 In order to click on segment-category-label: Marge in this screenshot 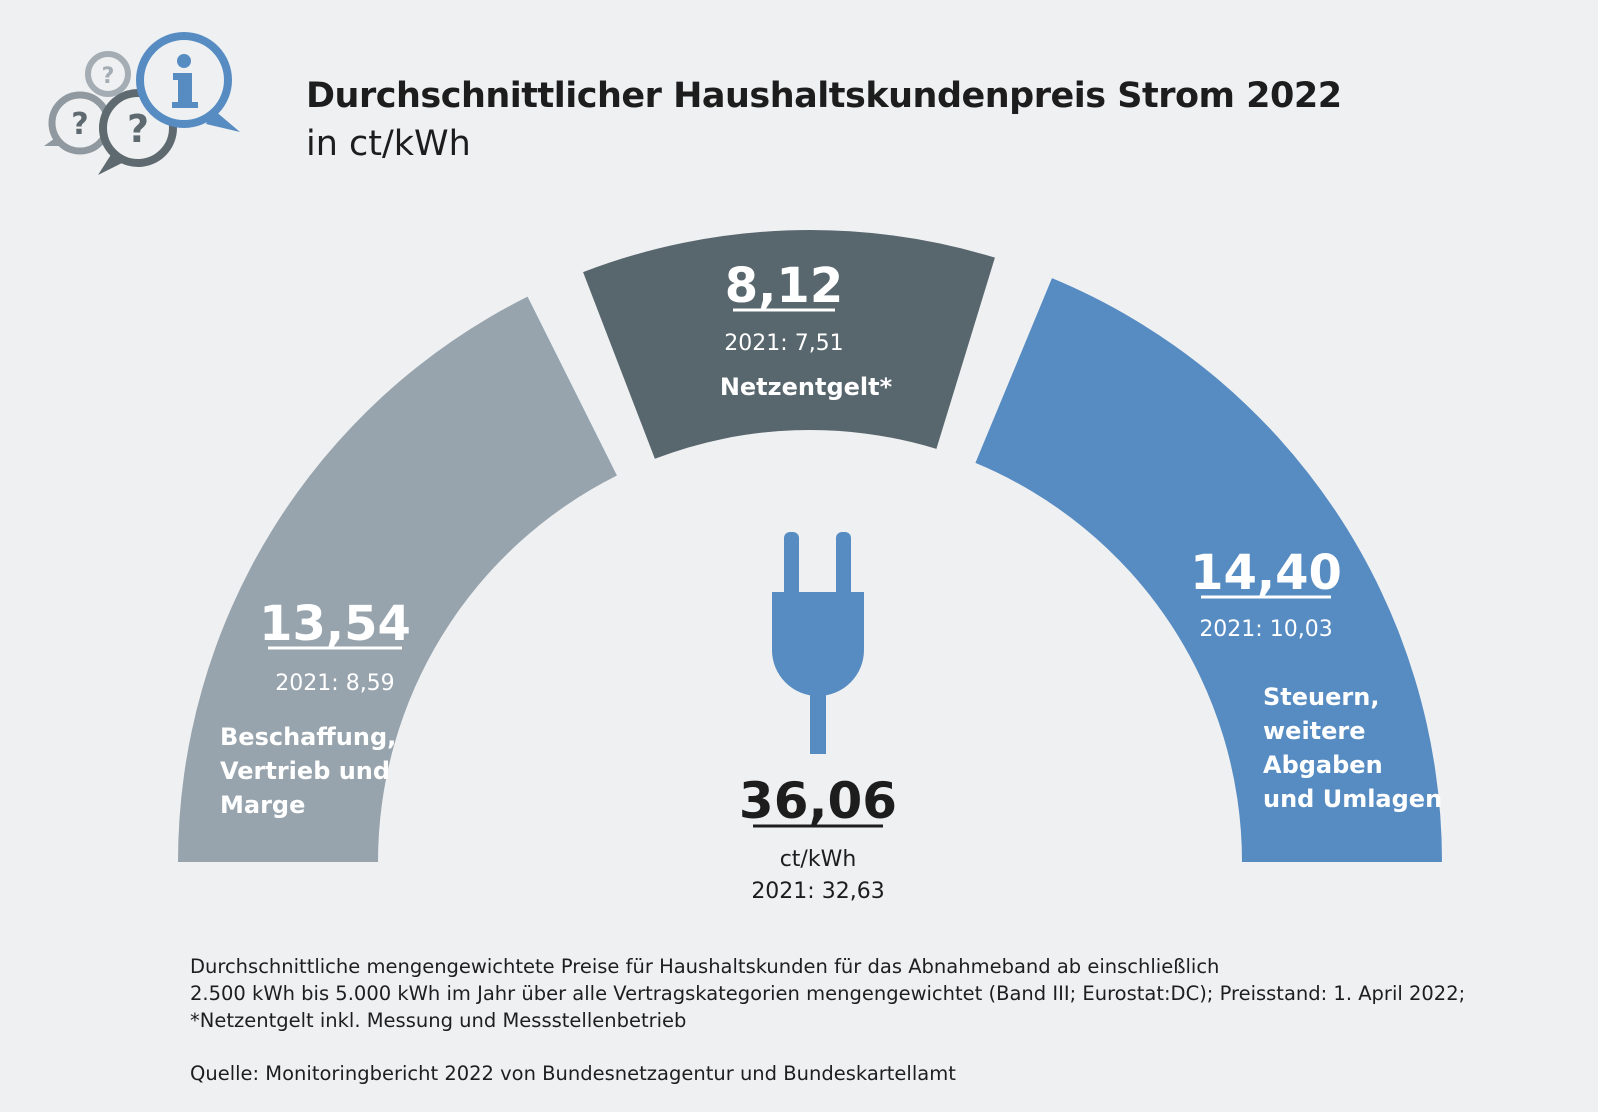, I will do `click(262, 805)`.